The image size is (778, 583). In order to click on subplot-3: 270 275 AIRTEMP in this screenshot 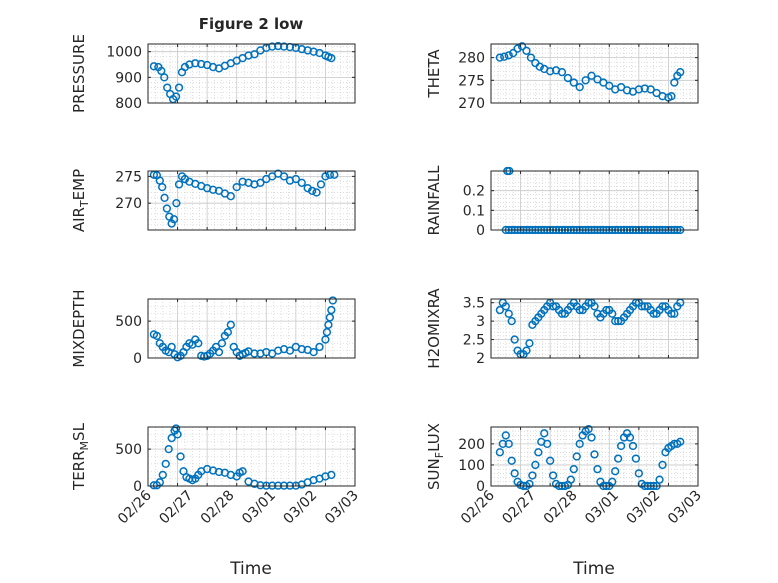, I will do `click(213, 200)`.